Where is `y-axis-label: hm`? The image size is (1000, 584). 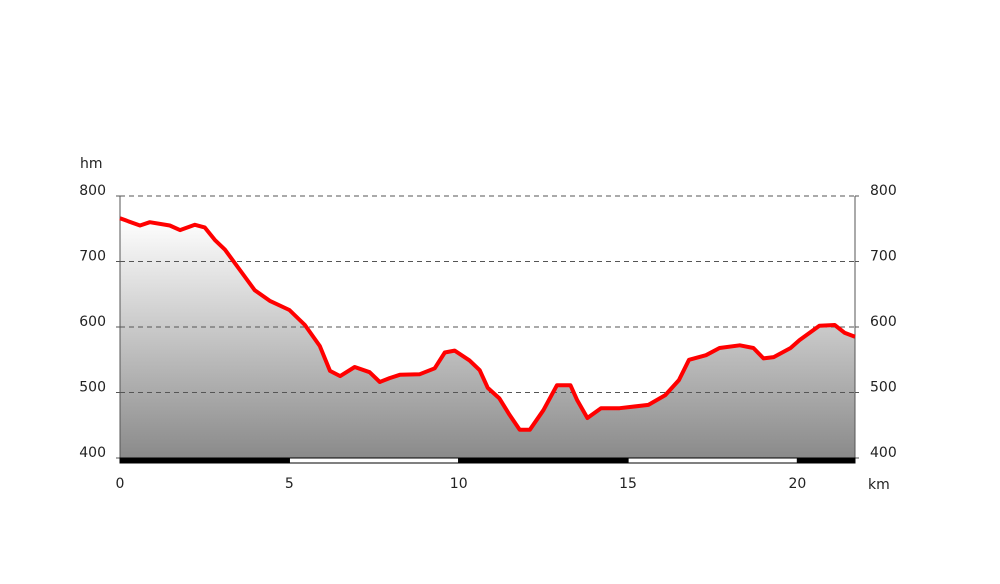 y-axis-label: hm is located at coordinates (91, 164).